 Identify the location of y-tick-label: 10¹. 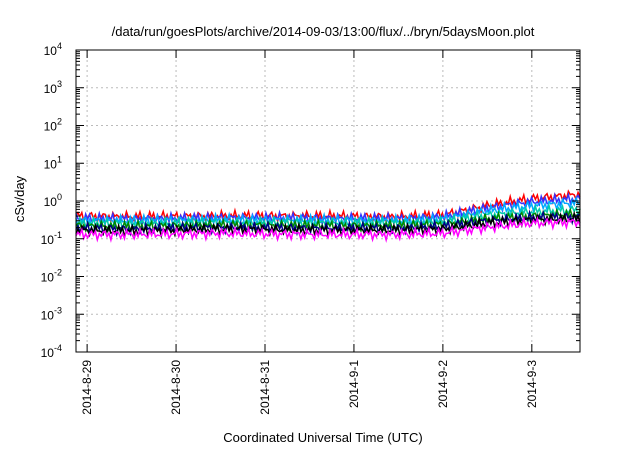
(53, 162).